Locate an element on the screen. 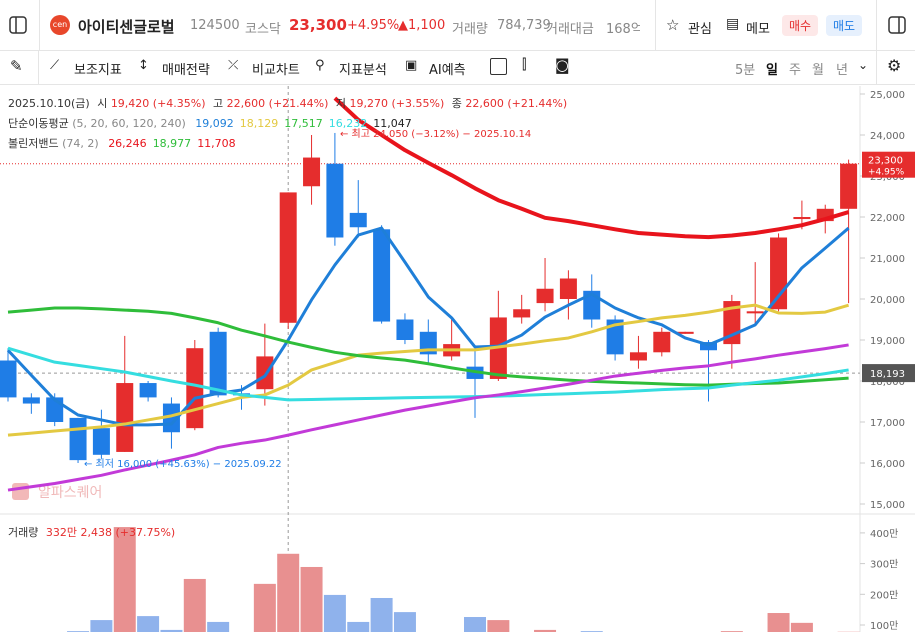  ma-value: 18,129 is located at coordinates (259, 123).